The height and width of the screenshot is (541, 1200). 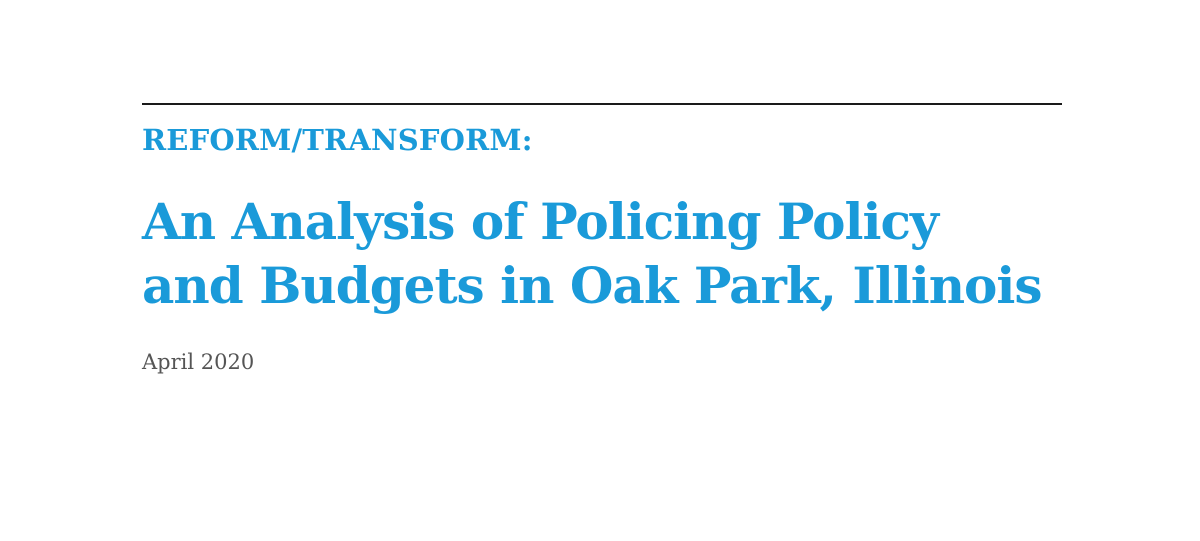 I want to click on report-title-line-2: and Budgets in Oak Park, Illinois, so click(x=592, y=285).